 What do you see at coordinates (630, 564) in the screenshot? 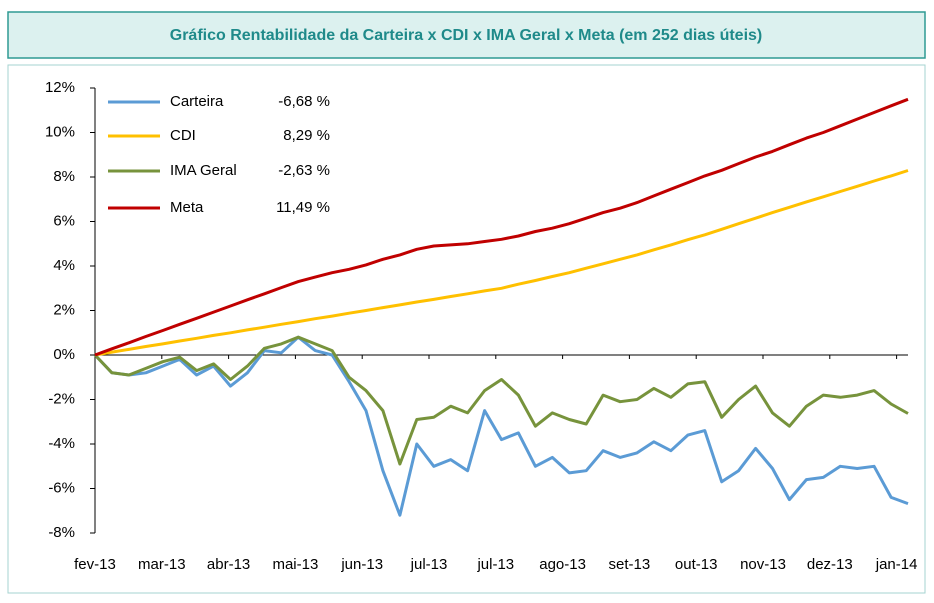
I see `x-tick-label: set-13` at bounding box center [630, 564].